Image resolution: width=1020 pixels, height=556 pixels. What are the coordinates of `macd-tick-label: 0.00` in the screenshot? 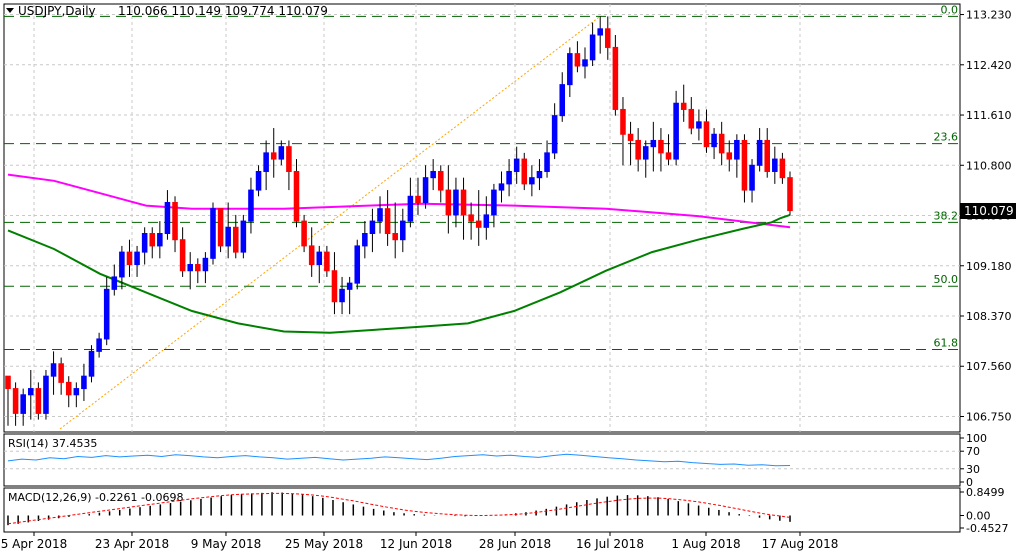 It's located at (978, 515).